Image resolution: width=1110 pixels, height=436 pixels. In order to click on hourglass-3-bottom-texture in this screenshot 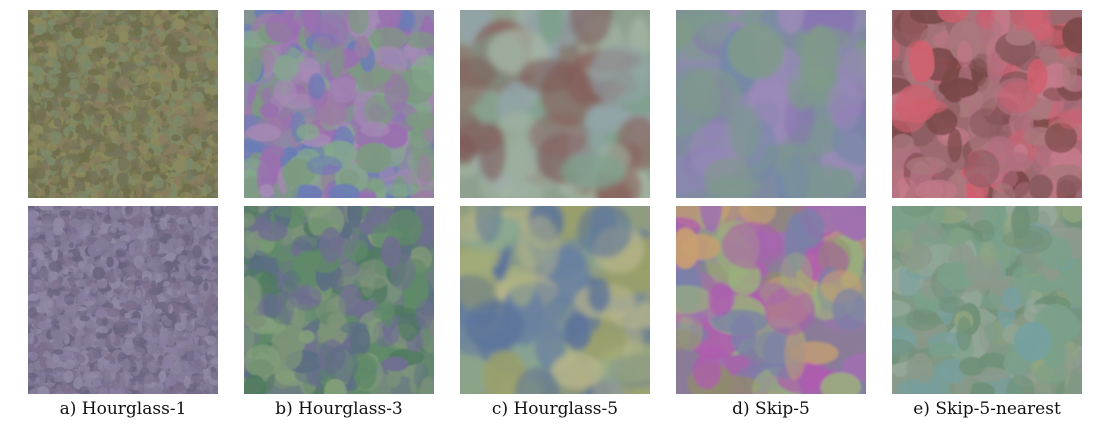, I will do `click(339, 300)`.